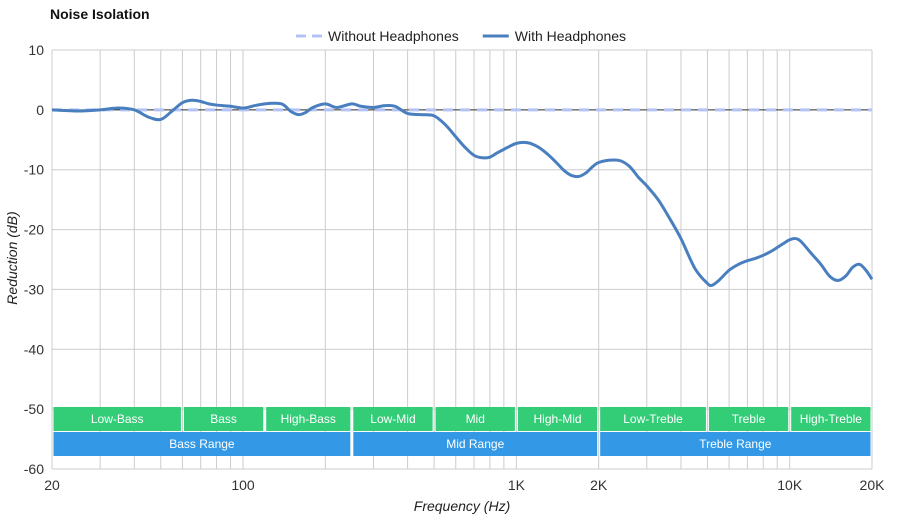 This screenshot has width=900, height=520. What do you see at coordinates (393, 36) in the screenshot?
I see `legend-label-0: Without Headphones` at bounding box center [393, 36].